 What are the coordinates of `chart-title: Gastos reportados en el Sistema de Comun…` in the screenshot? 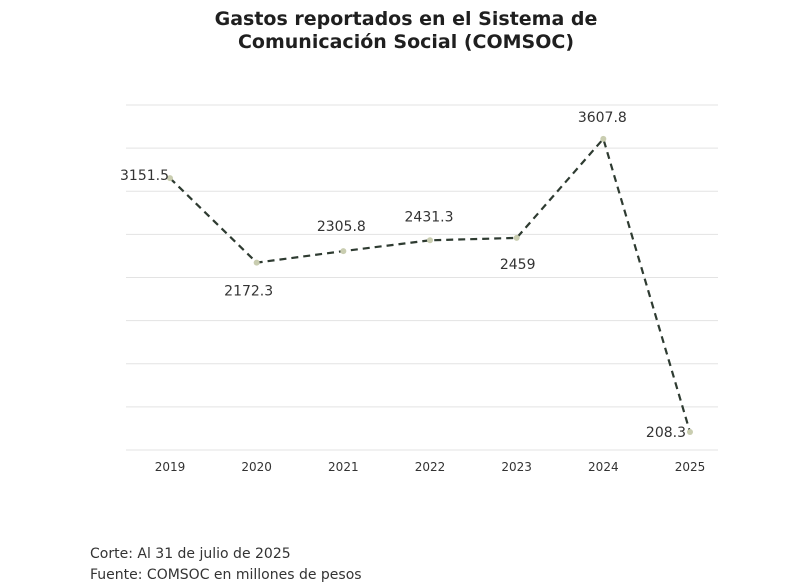 It's located at (406, 31).